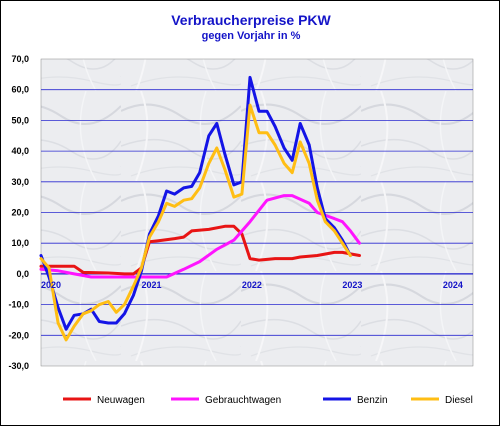  Describe the element at coordinates (243, 400) in the screenshot. I see `legend-label-gebrauchtwagen: Gebrauchtwagen` at that location.